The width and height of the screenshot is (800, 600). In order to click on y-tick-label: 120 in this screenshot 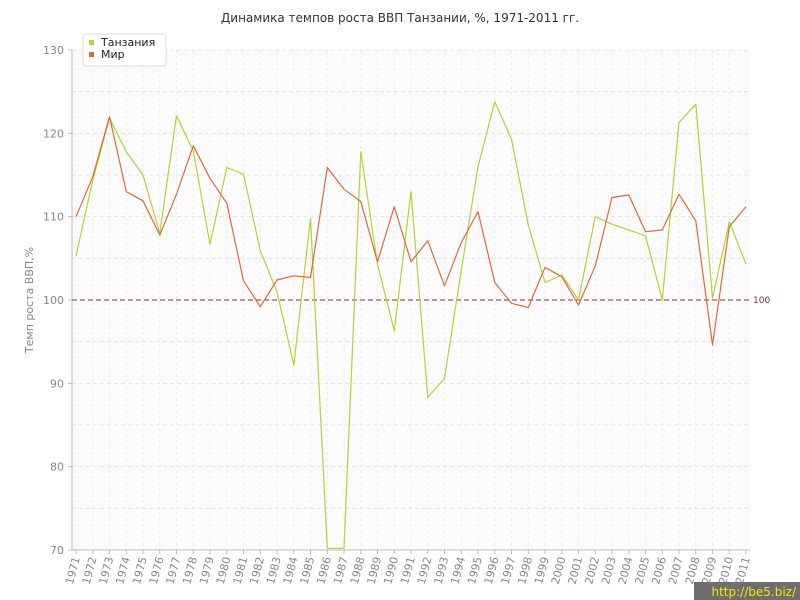, I will do `click(53, 133)`.